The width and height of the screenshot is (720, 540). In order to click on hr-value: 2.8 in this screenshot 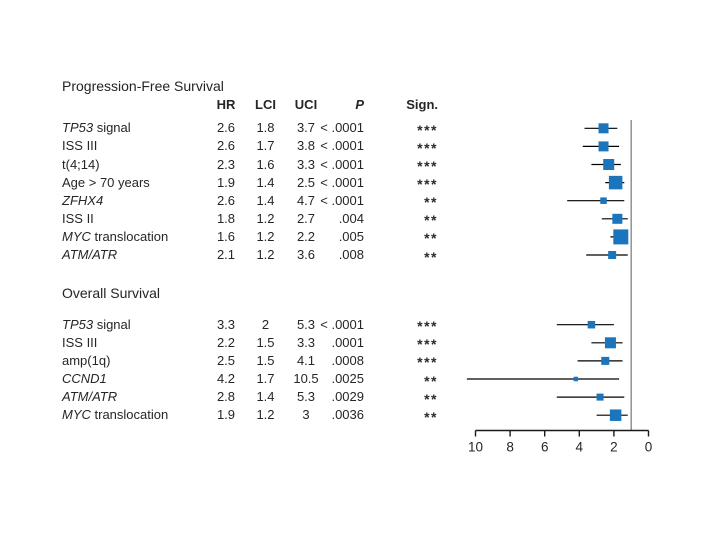, I will do `click(226, 397)`.